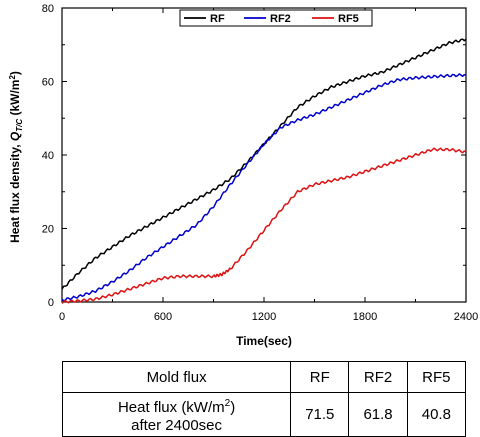 The image size is (480, 437). What do you see at coordinates (280, 19) in the screenshot?
I see `legend-label-rf2: RF2` at bounding box center [280, 19].